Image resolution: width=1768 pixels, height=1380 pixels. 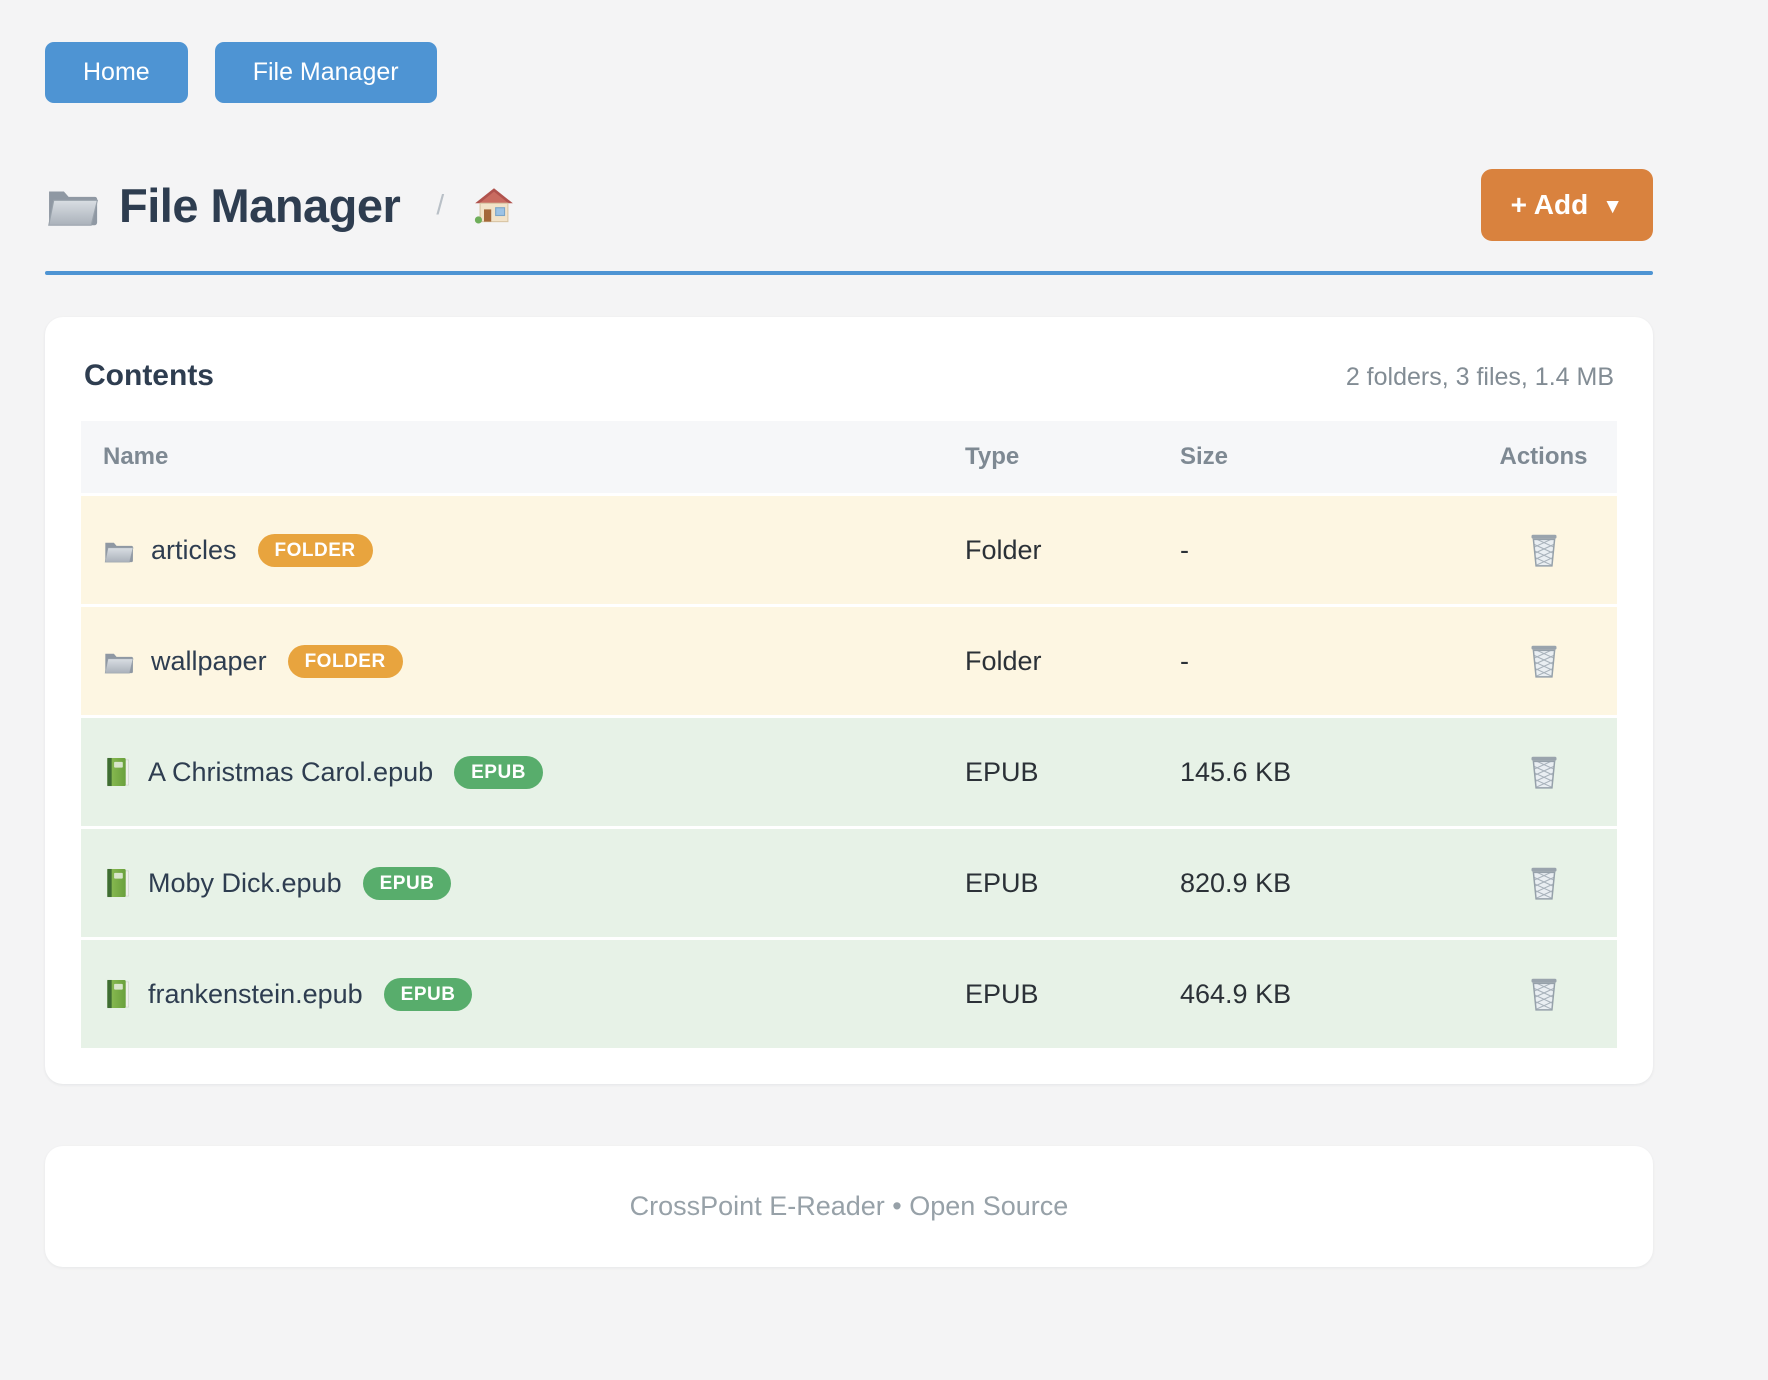 I want to click on file-name-link: wallpaper, so click(x=209, y=660).